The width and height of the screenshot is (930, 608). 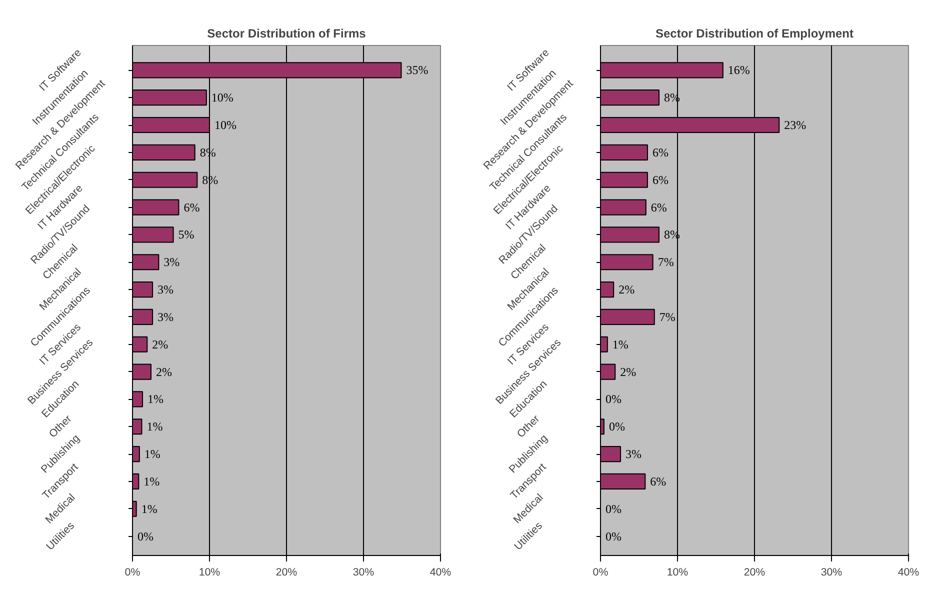 What do you see at coordinates (754, 33) in the screenshot?
I see `chart-title: Sector Distribution of Employment` at bounding box center [754, 33].